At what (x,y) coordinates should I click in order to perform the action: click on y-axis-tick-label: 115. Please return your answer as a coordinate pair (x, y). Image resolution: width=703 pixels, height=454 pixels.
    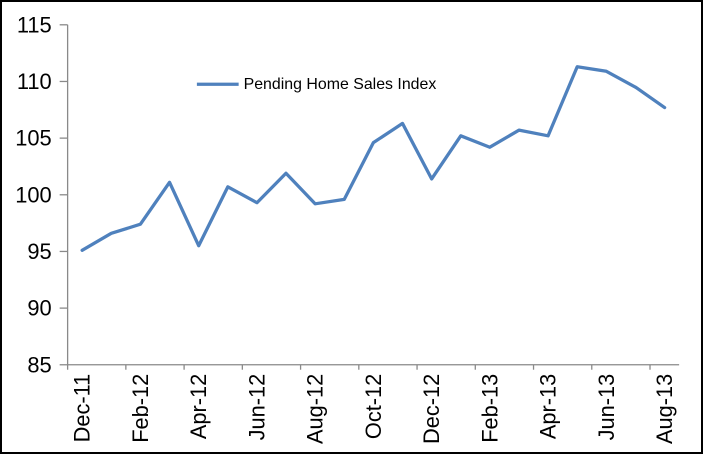
    Looking at the image, I should click on (34, 24).